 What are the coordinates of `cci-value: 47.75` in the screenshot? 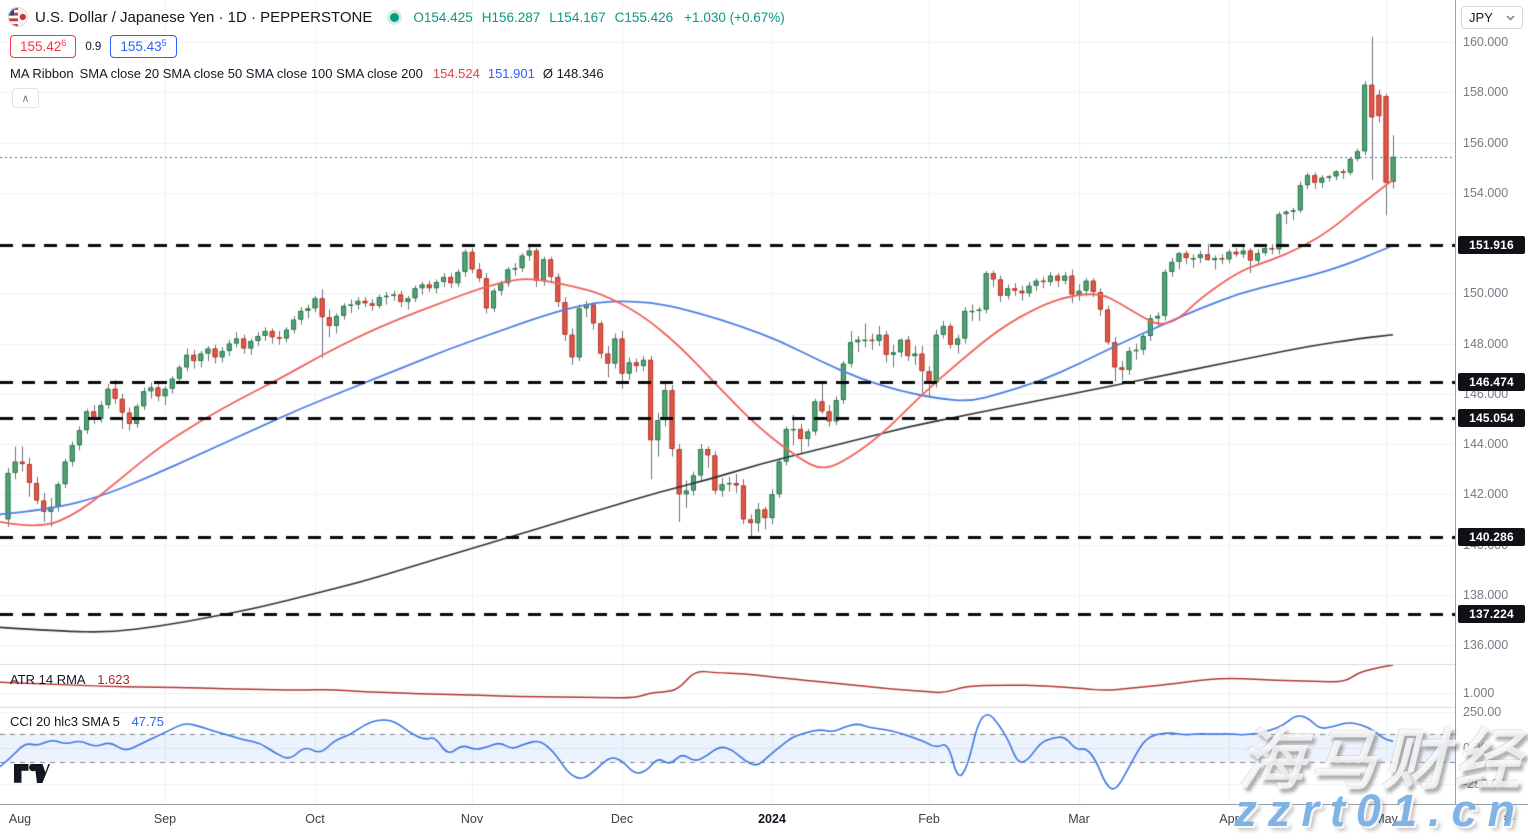 It's located at (147, 721).